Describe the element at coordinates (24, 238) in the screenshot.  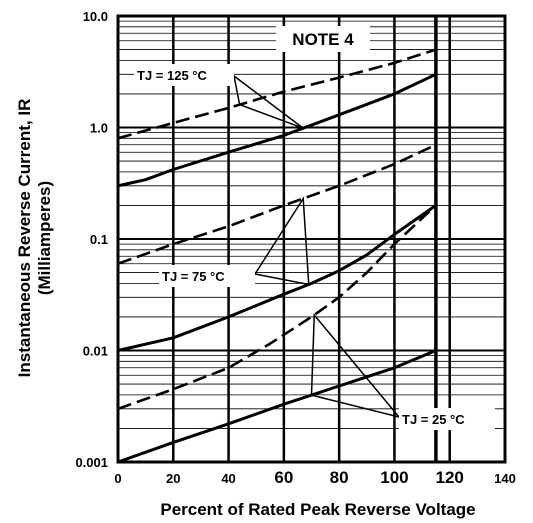
I see `y-axis-title-line1: Instantaneous Reverse Current, IR` at that location.